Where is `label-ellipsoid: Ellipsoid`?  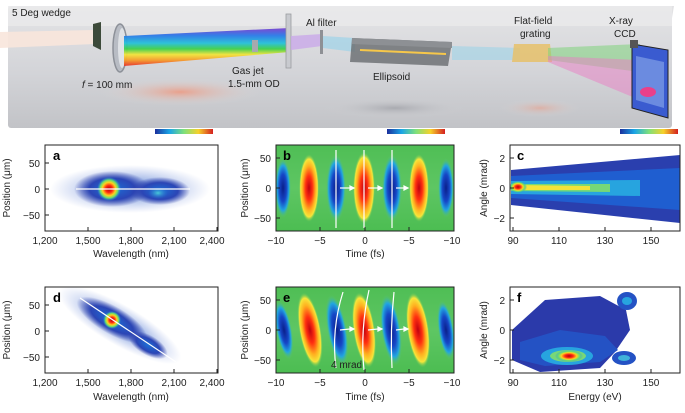
label-ellipsoid: Ellipsoid is located at coordinates (391, 77).